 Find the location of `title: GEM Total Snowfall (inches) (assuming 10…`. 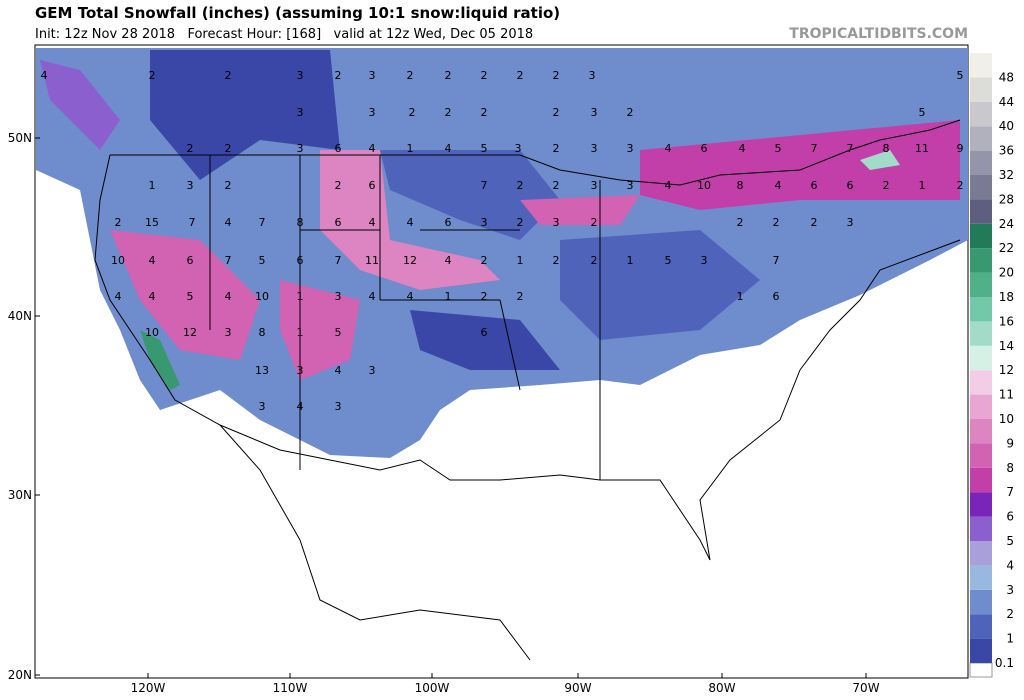

title: GEM Total Snowfall (inches) (assuming 10… is located at coordinates (297, 13).